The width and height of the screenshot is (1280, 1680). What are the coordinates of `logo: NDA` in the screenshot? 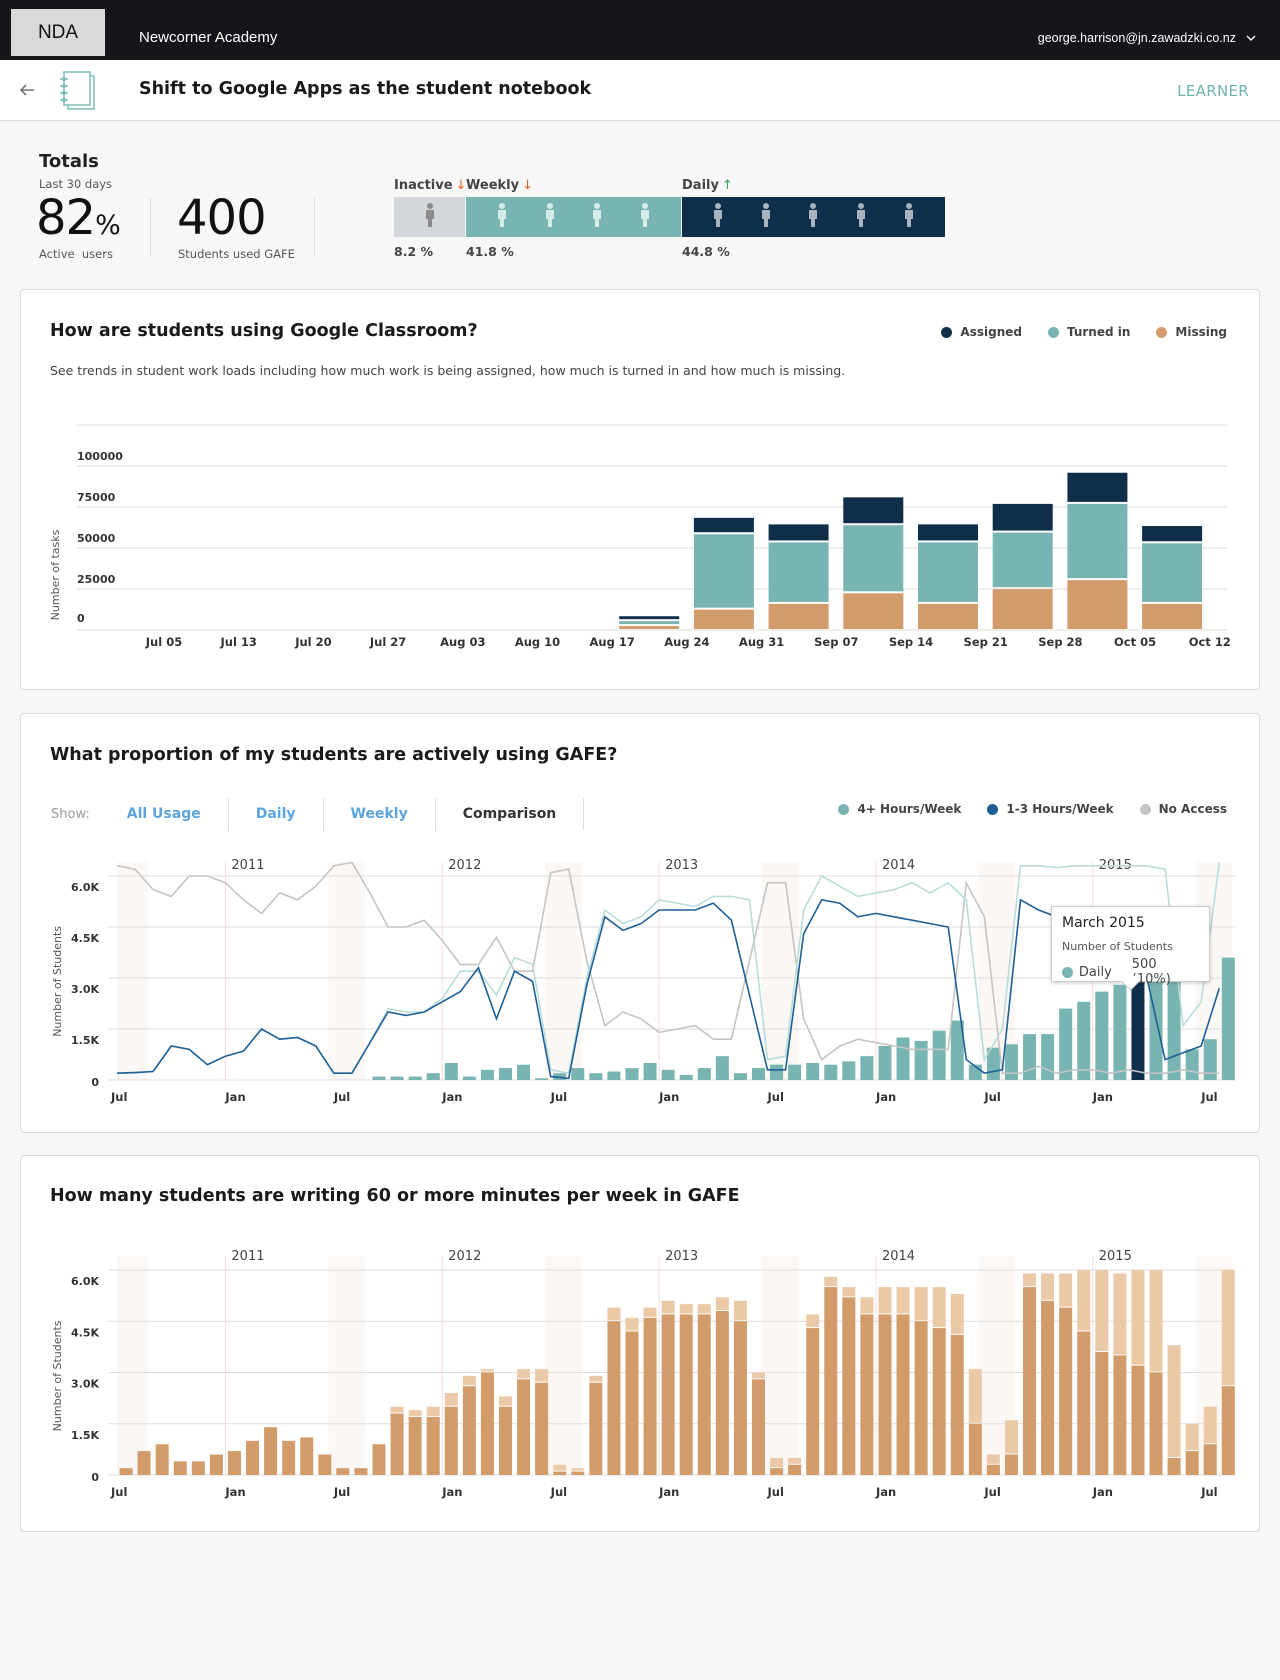 It's located at (58, 32).